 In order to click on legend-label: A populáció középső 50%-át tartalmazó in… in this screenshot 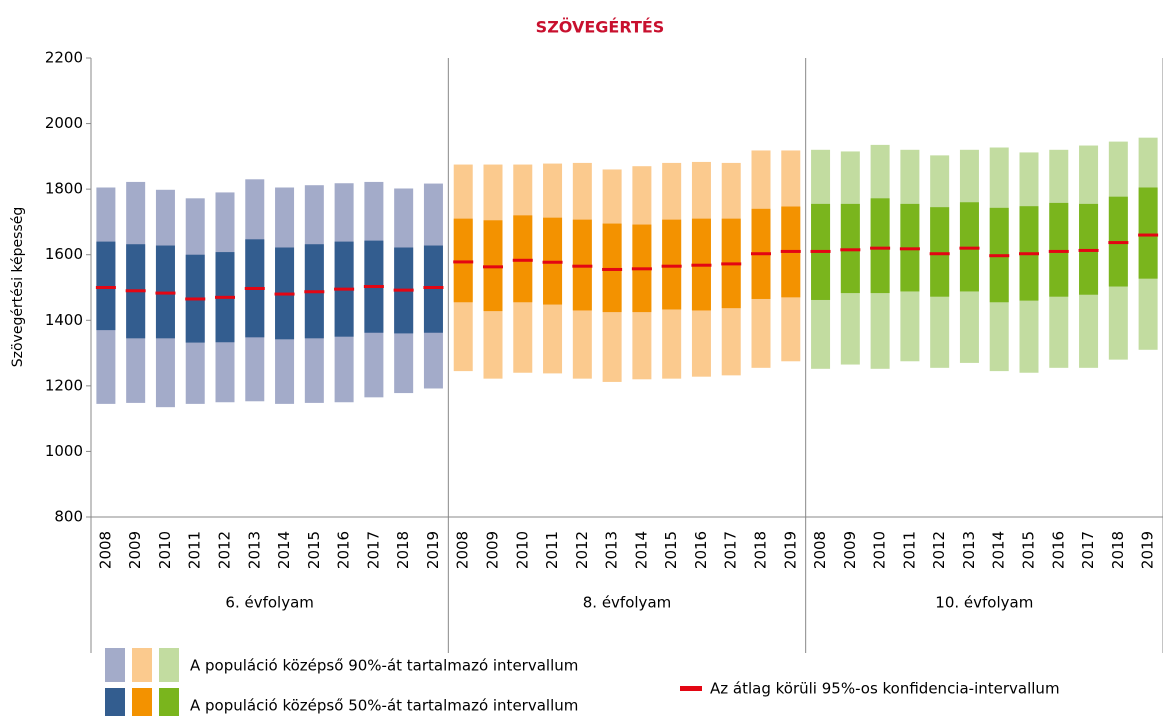, I will do `click(384, 706)`.